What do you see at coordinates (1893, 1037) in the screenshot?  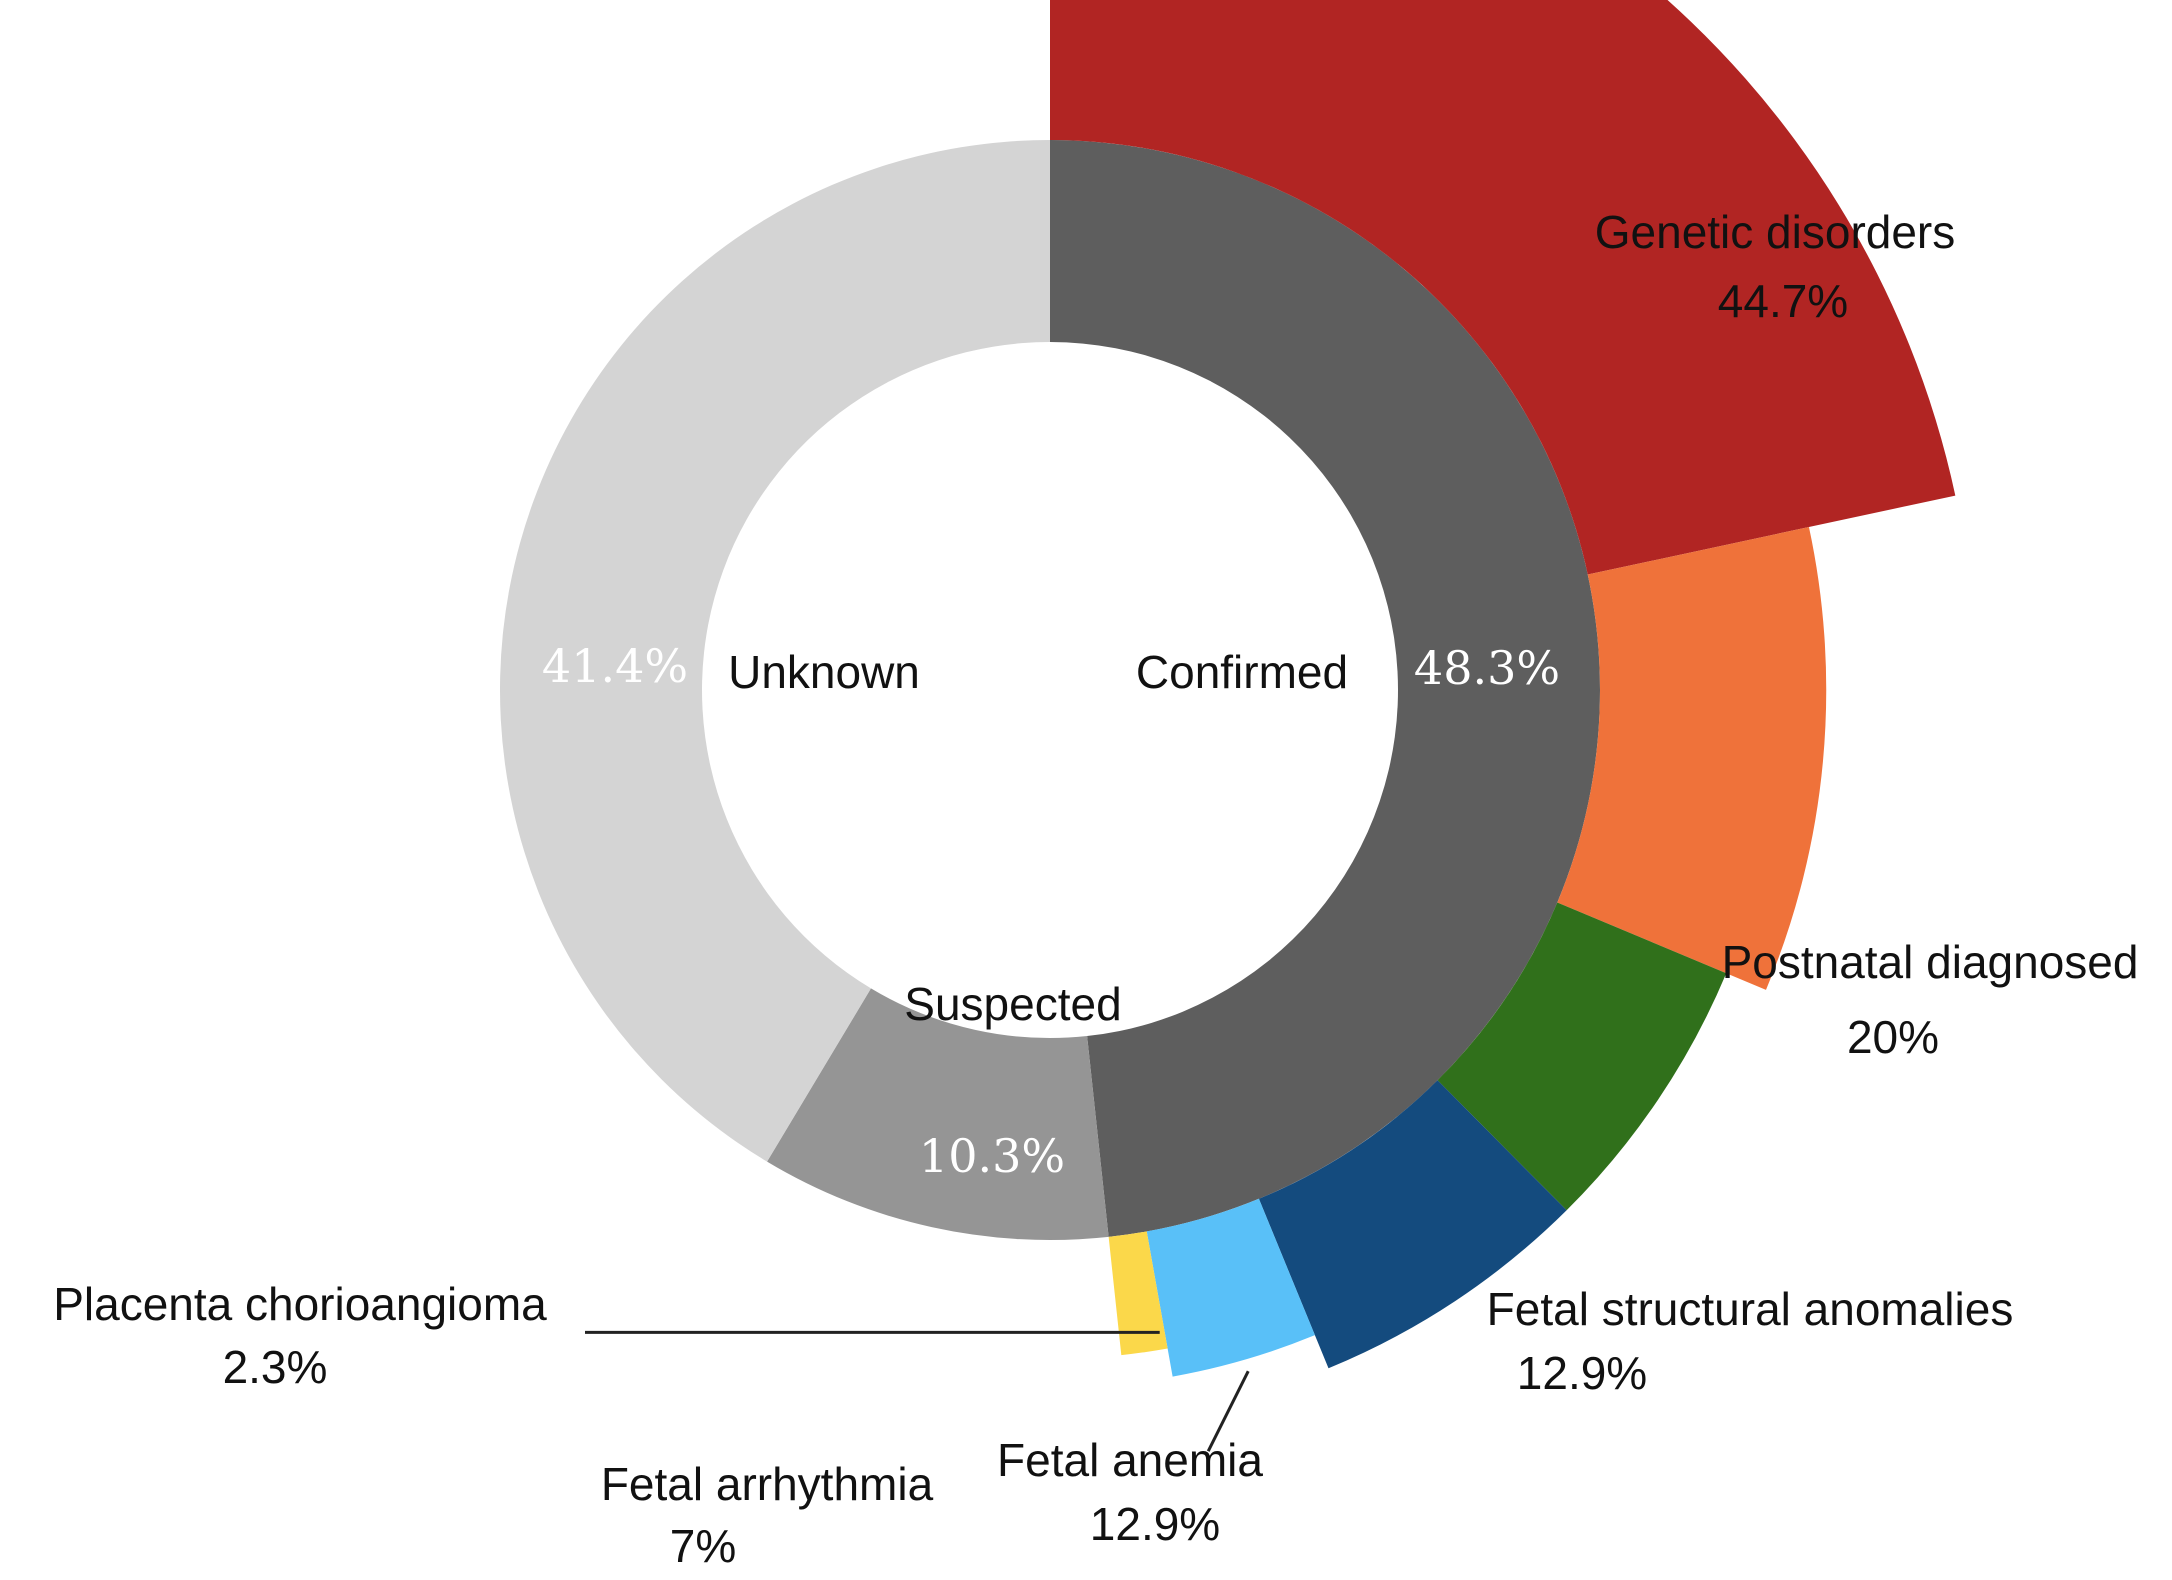 I see `outer-value-postnatal-diagnosed: 20%` at bounding box center [1893, 1037].